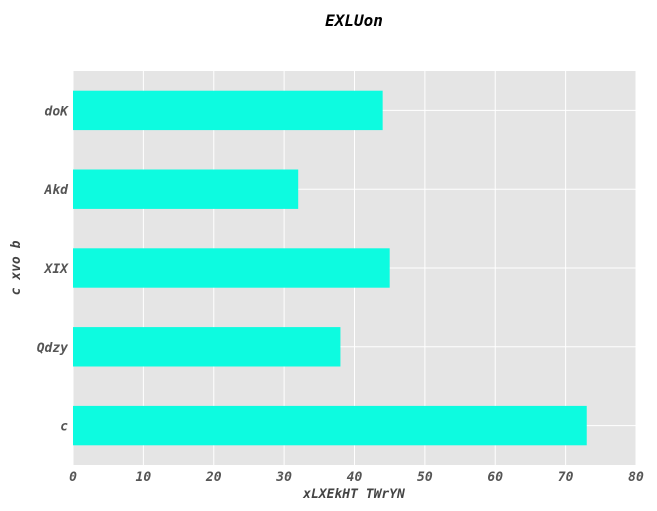 The image size is (657, 511). I want to click on x-axis-ticks: 0 10 20 30 40 50 60 70 80, so click(356, 477).